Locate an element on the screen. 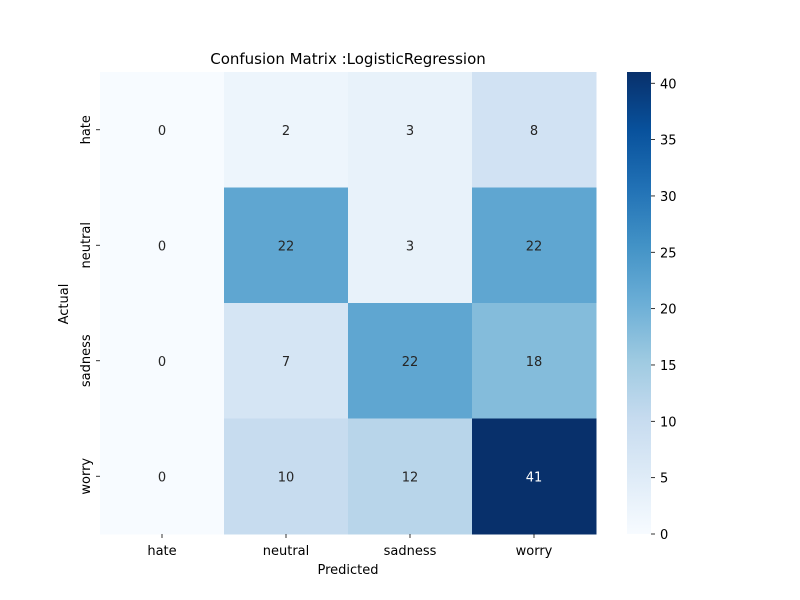 This screenshot has width=800, height=600. cell-value-hate-neutral: 2 is located at coordinates (286, 131).